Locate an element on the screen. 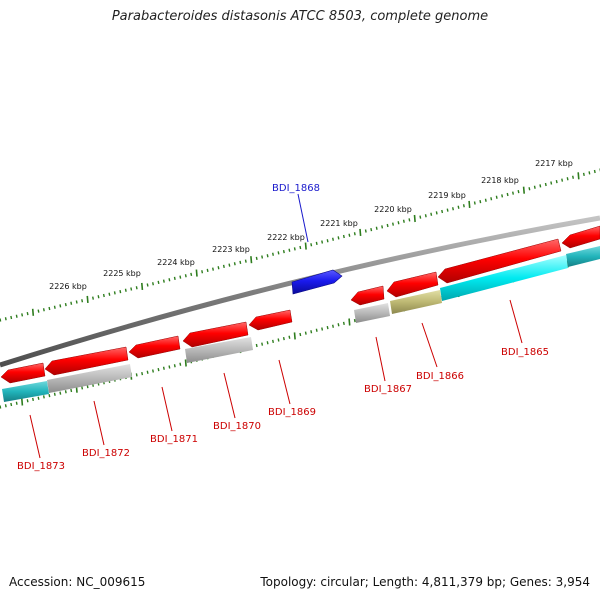  gene-BDI_1870-arrow is located at coordinates (215, 334).